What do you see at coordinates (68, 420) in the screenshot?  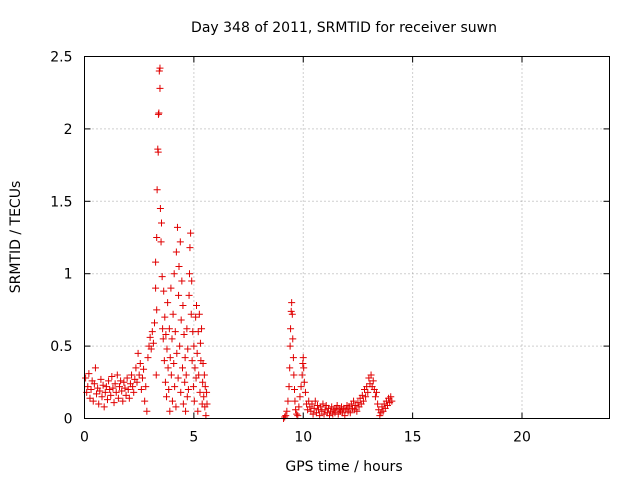 I see `y-tick-label: 0` at bounding box center [68, 420].